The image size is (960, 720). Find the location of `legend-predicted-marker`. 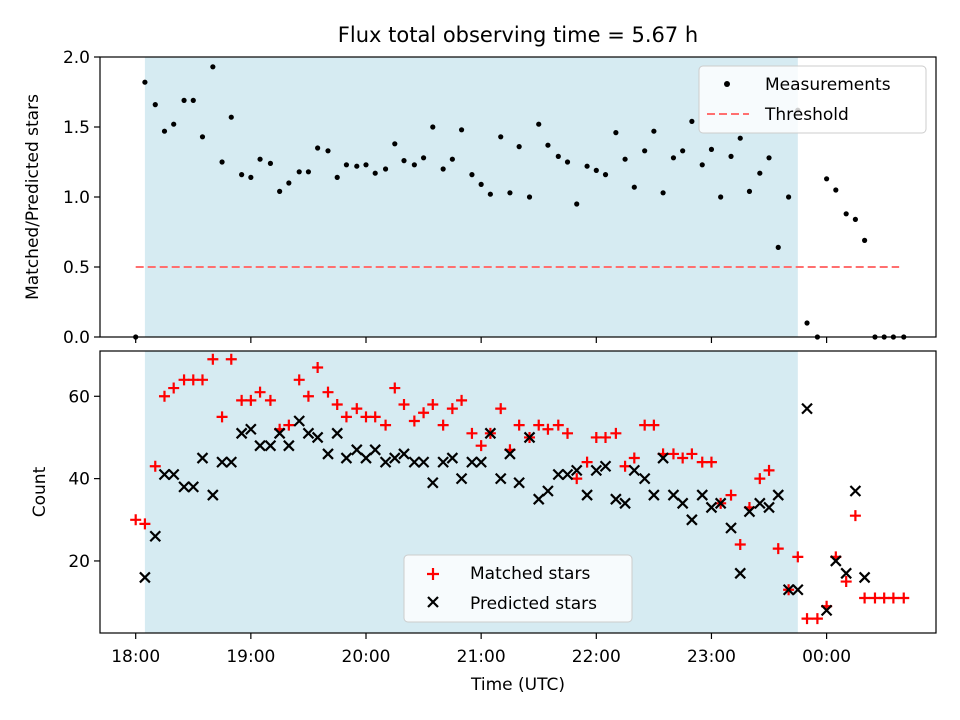

legend-predicted-marker is located at coordinates (433, 602).